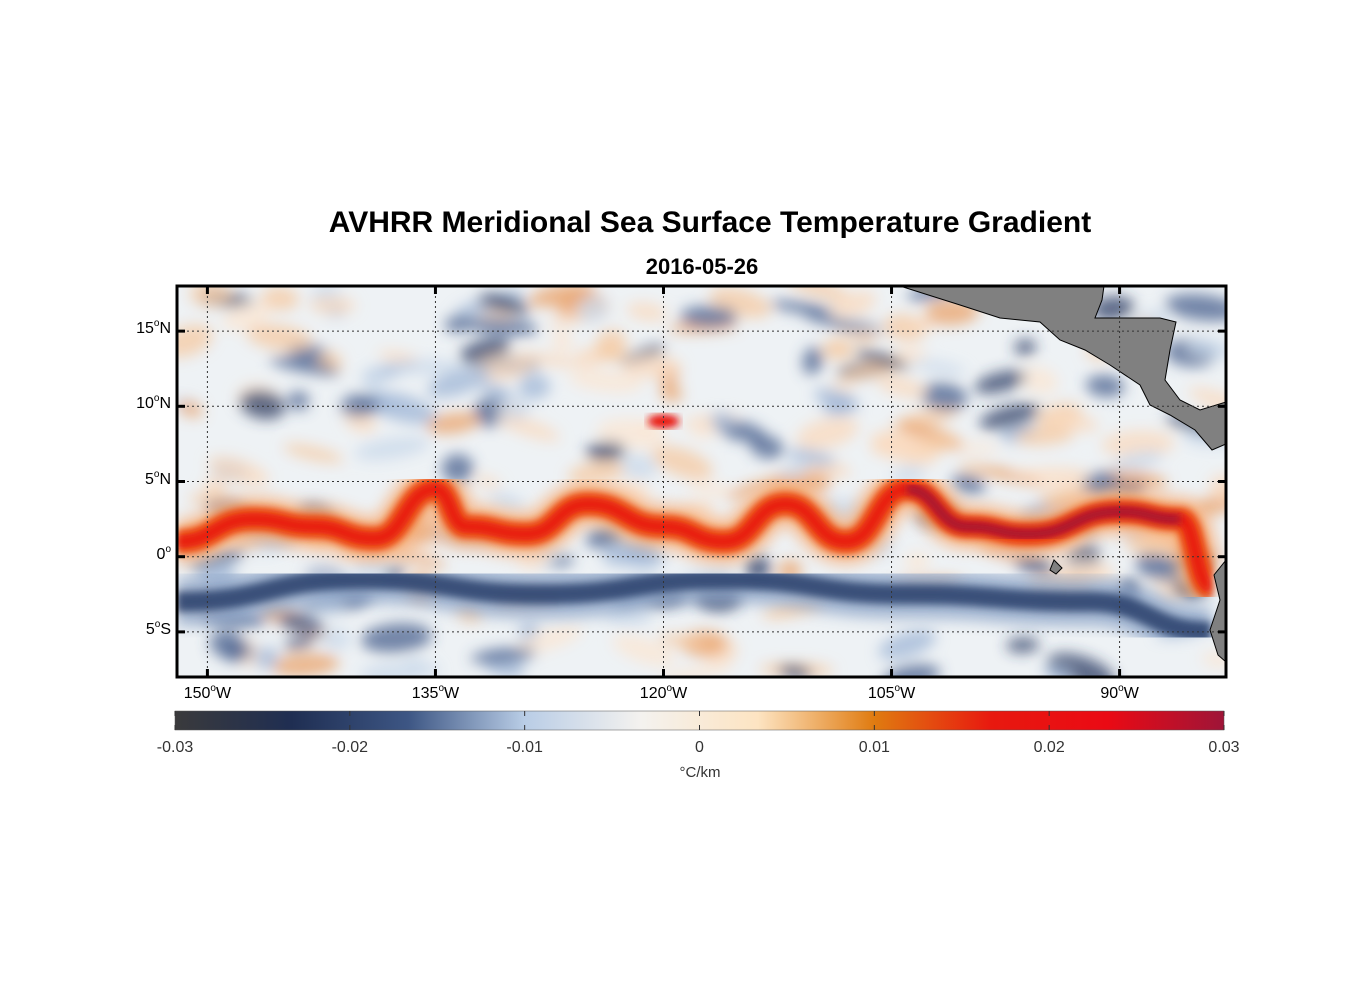 This screenshot has width=1356, height=1000. What do you see at coordinates (175, 747) in the screenshot?
I see `colorbar-tick-label: -0.03` at bounding box center [175, 747].